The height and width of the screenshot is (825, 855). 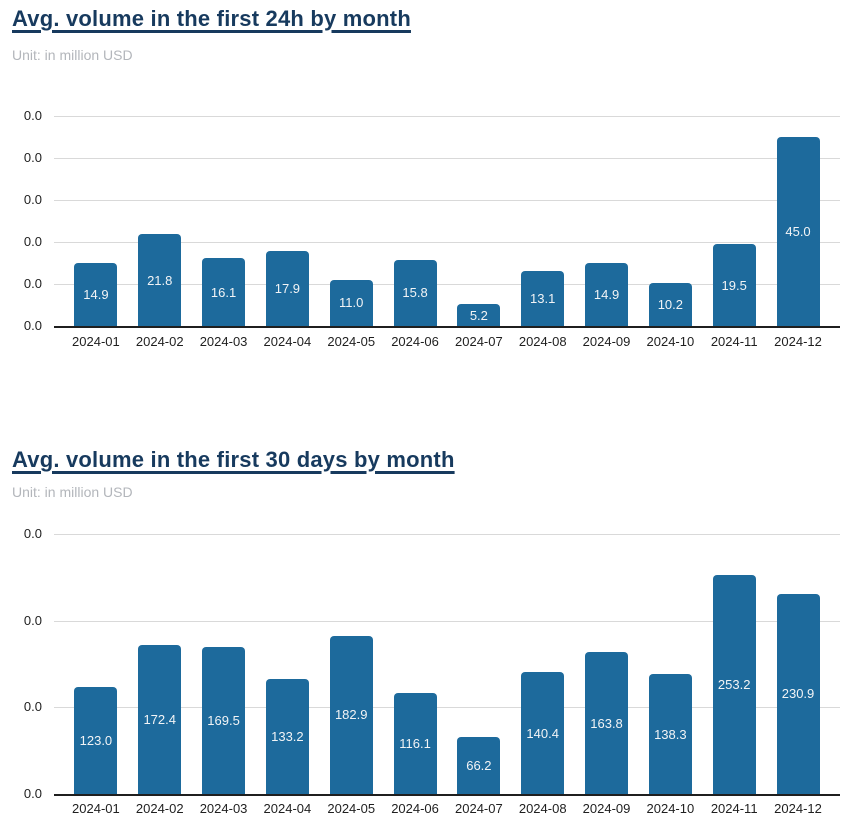 I want to click on bar: 133.2, so click(x=287, y=736).